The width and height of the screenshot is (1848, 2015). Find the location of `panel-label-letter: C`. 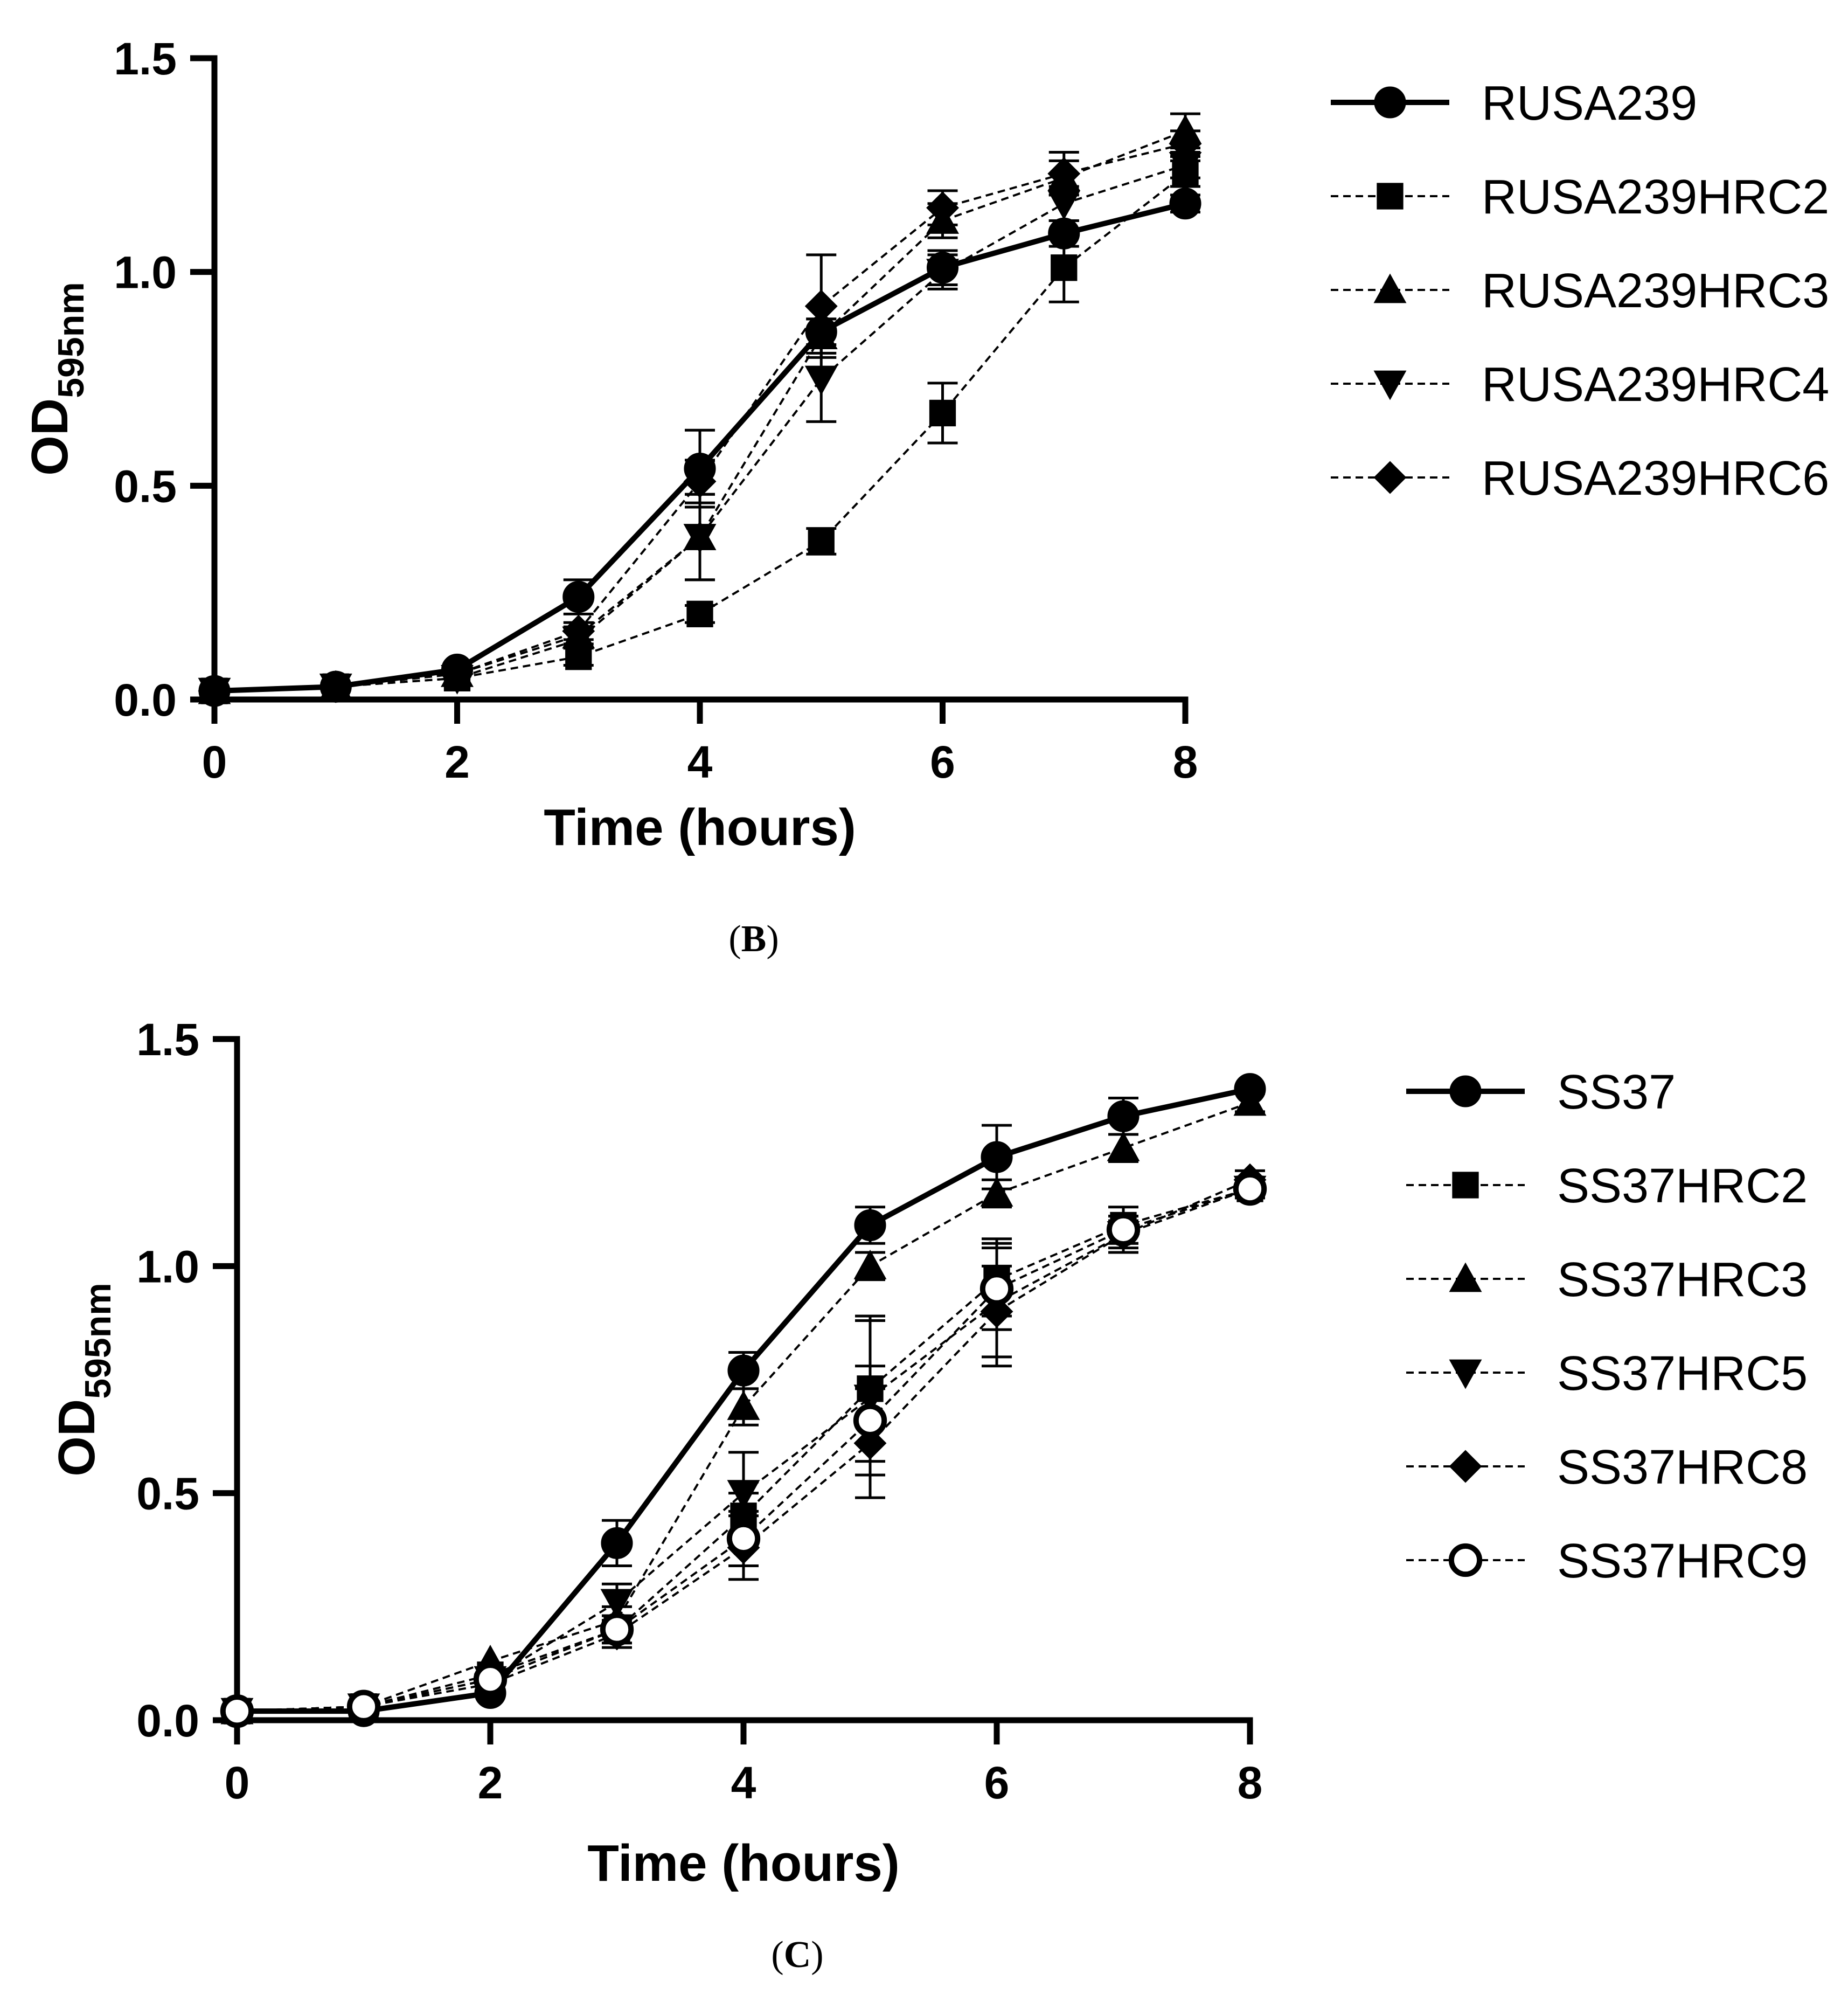

panel-label-letter: C is located at coordinates (797, 1955).